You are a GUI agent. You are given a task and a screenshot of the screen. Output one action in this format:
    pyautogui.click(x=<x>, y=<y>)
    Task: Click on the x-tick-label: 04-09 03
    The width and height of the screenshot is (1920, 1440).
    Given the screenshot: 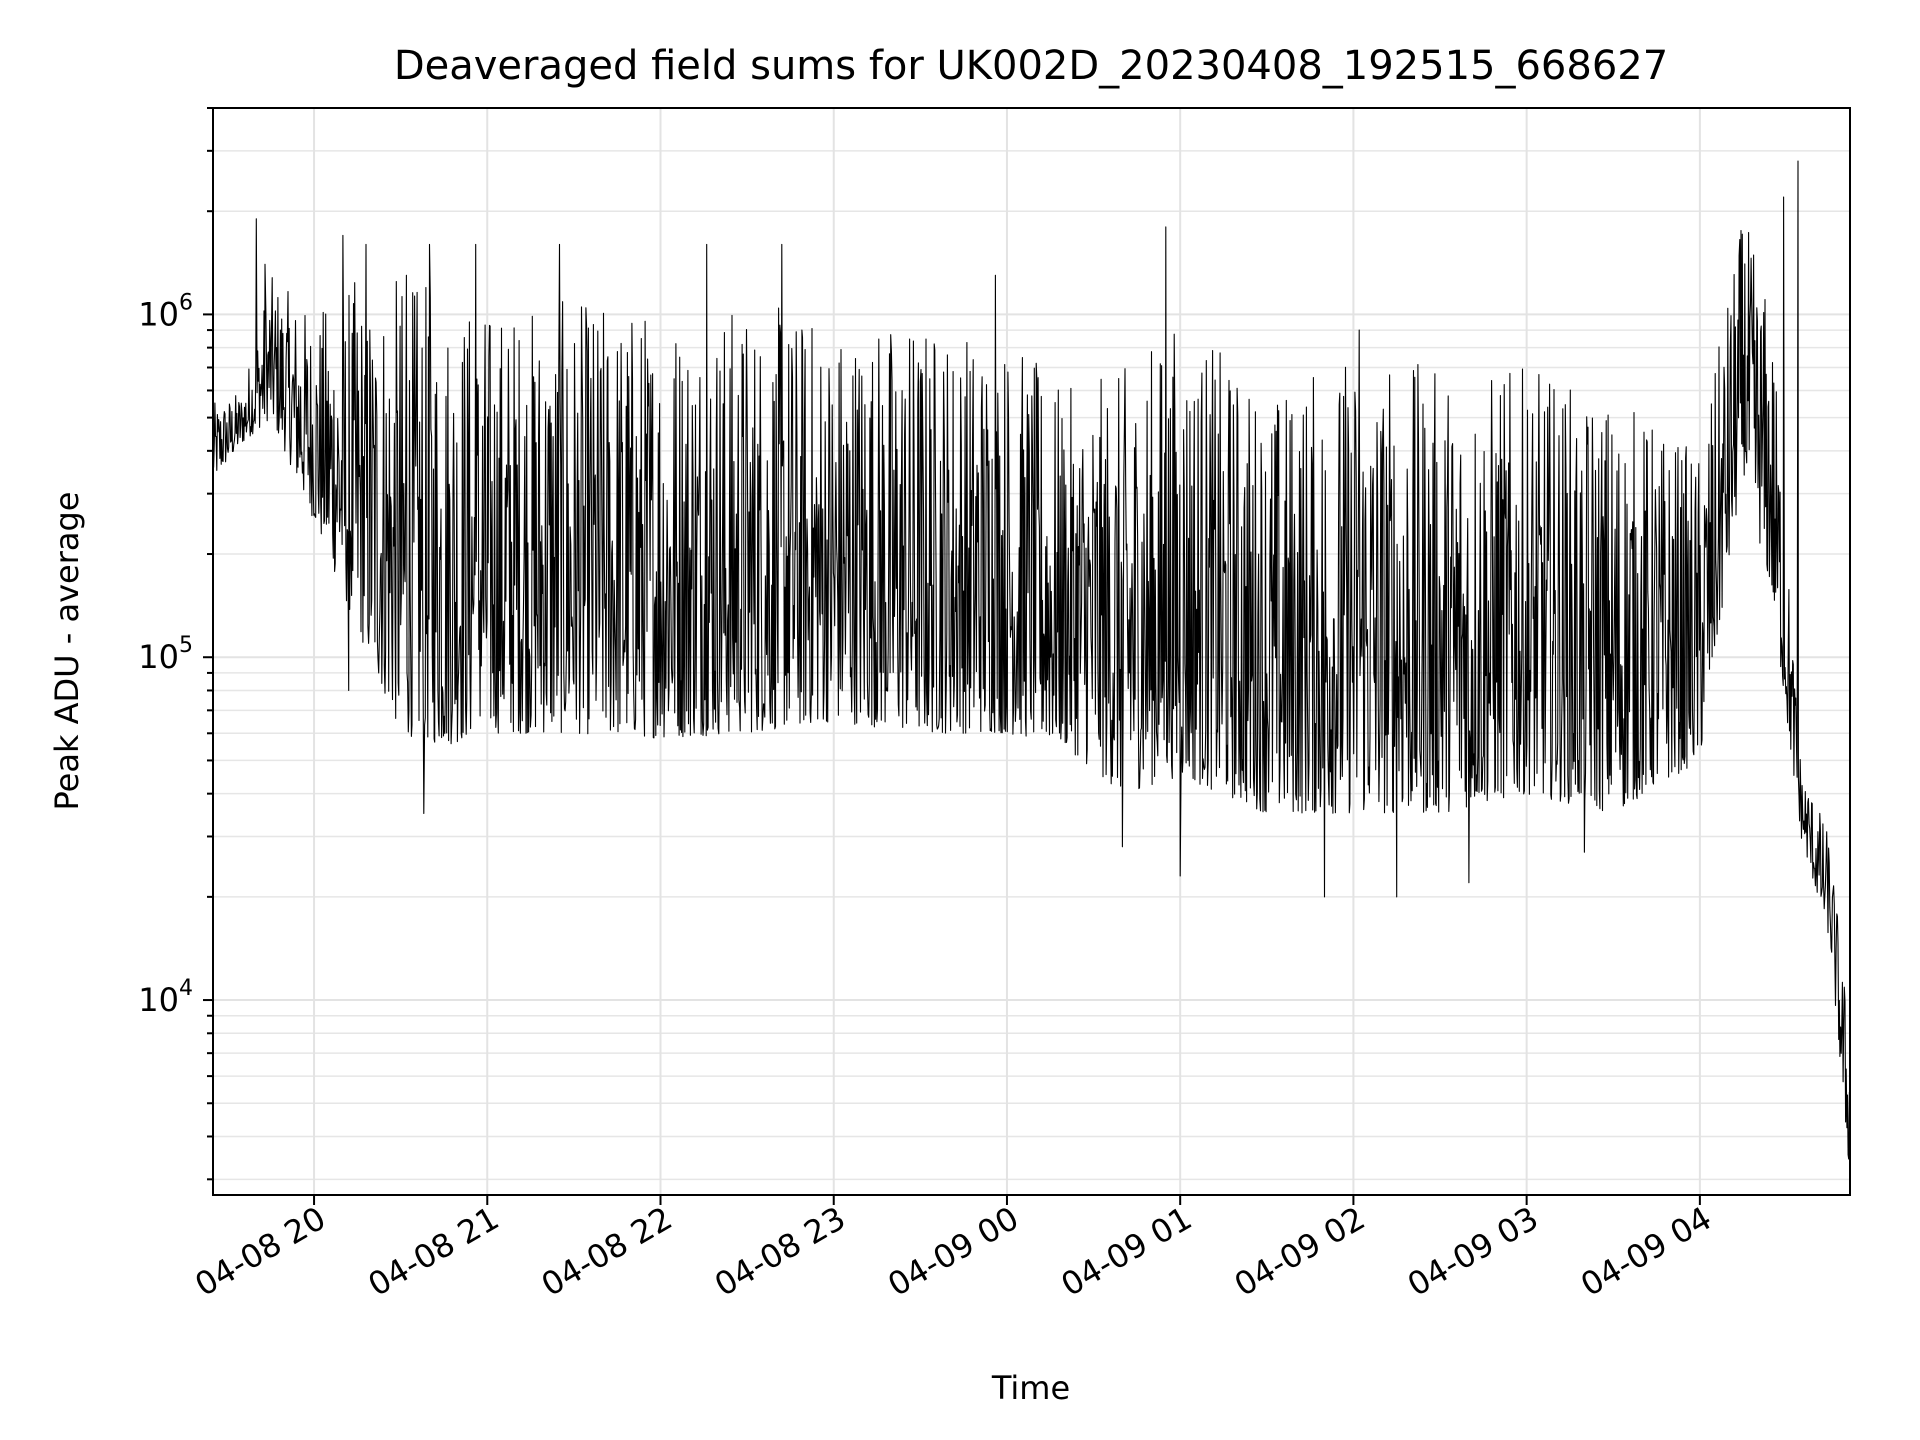 What is the action you would take?
    pyautogui.click(x=1473, y=1251)
    